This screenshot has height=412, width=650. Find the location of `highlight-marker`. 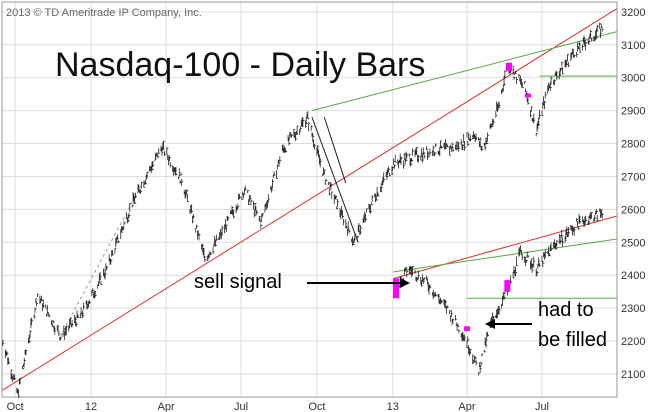

highlight-marker is located at coordinates (507, 286).